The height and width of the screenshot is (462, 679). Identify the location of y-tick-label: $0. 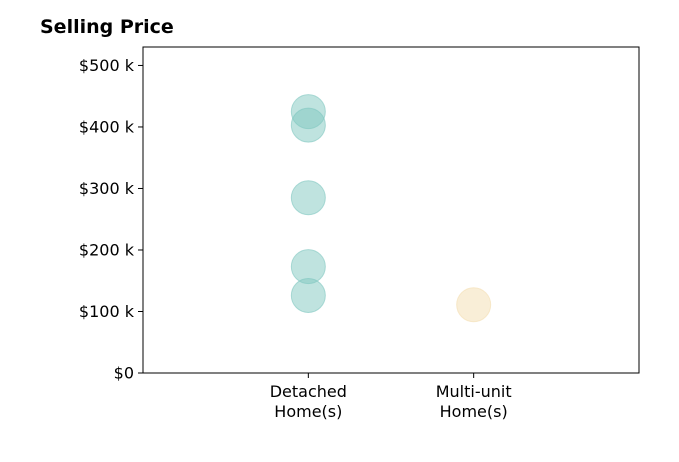
(124, 373).